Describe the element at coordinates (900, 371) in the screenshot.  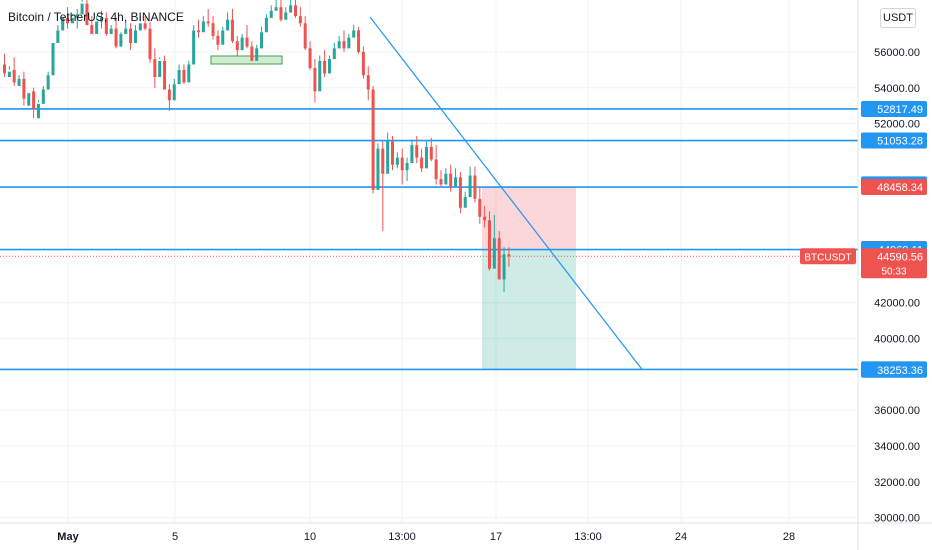
I see `price-label-text: 38253.36` at that location.